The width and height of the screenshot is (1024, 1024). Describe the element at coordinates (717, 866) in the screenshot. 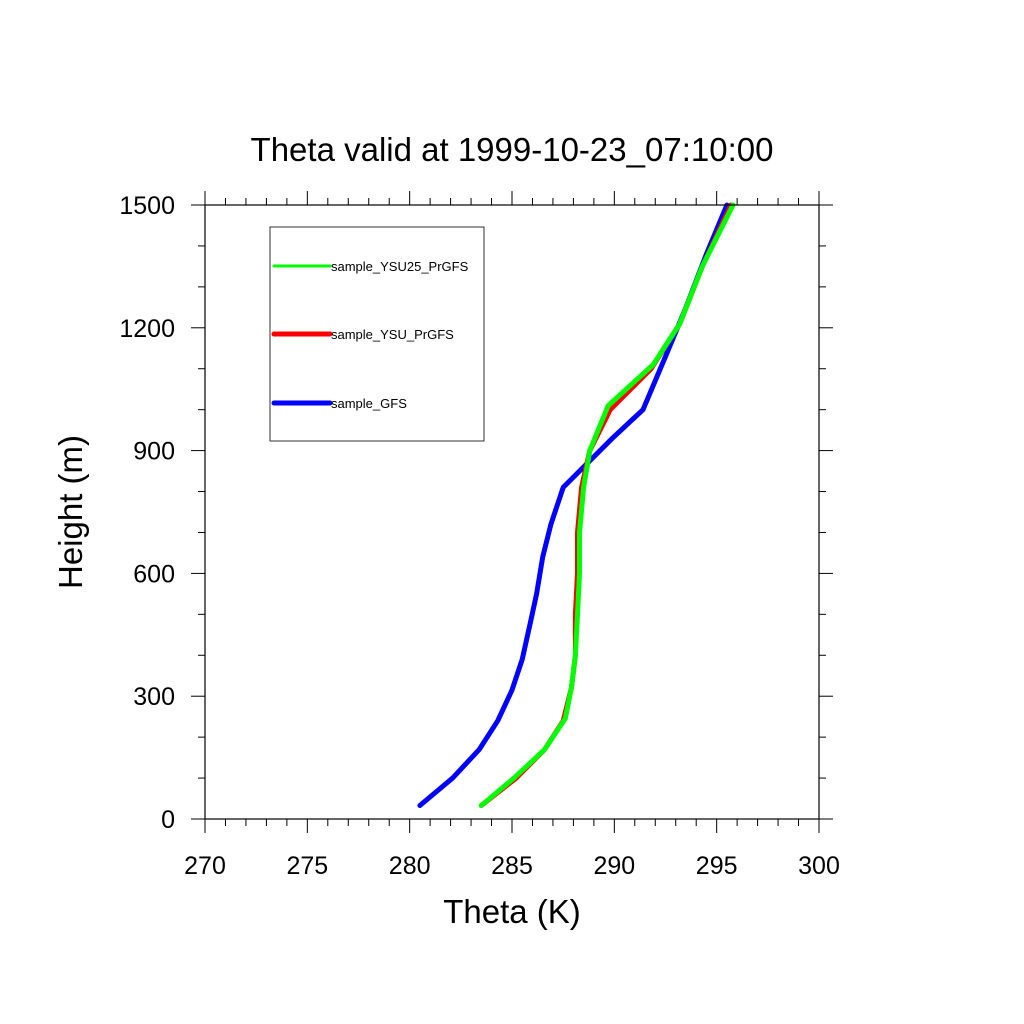

I see `x-tick-label: 295` at that location.